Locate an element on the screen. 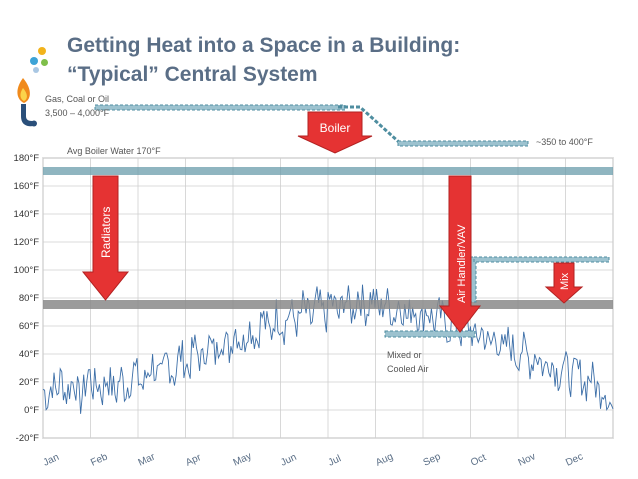 Image resolution: width=638 pixels, height=479 pixels. title-line-1: Getting Heat into a Space in a Building: is located at coordinates (264, 45).